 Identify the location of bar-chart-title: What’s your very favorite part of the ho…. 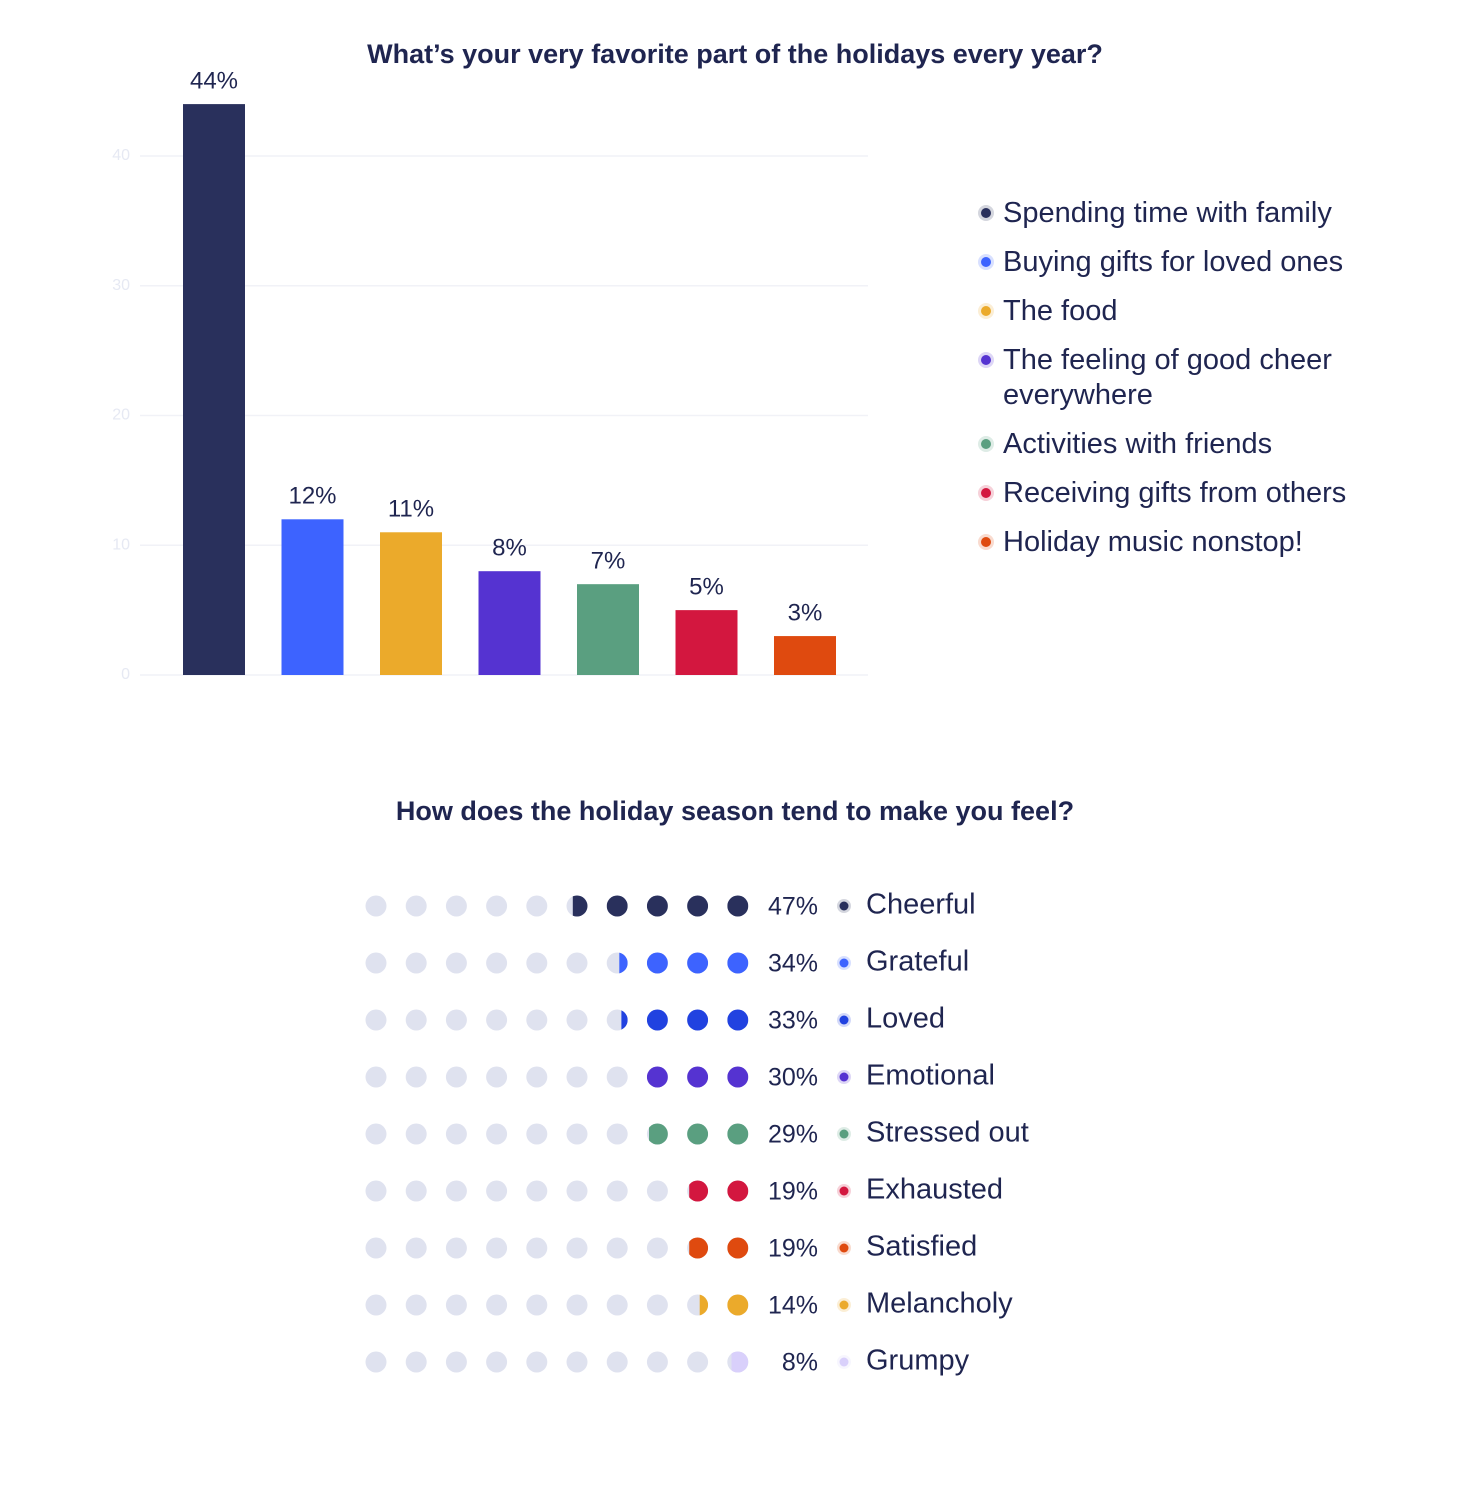
(735, 54).